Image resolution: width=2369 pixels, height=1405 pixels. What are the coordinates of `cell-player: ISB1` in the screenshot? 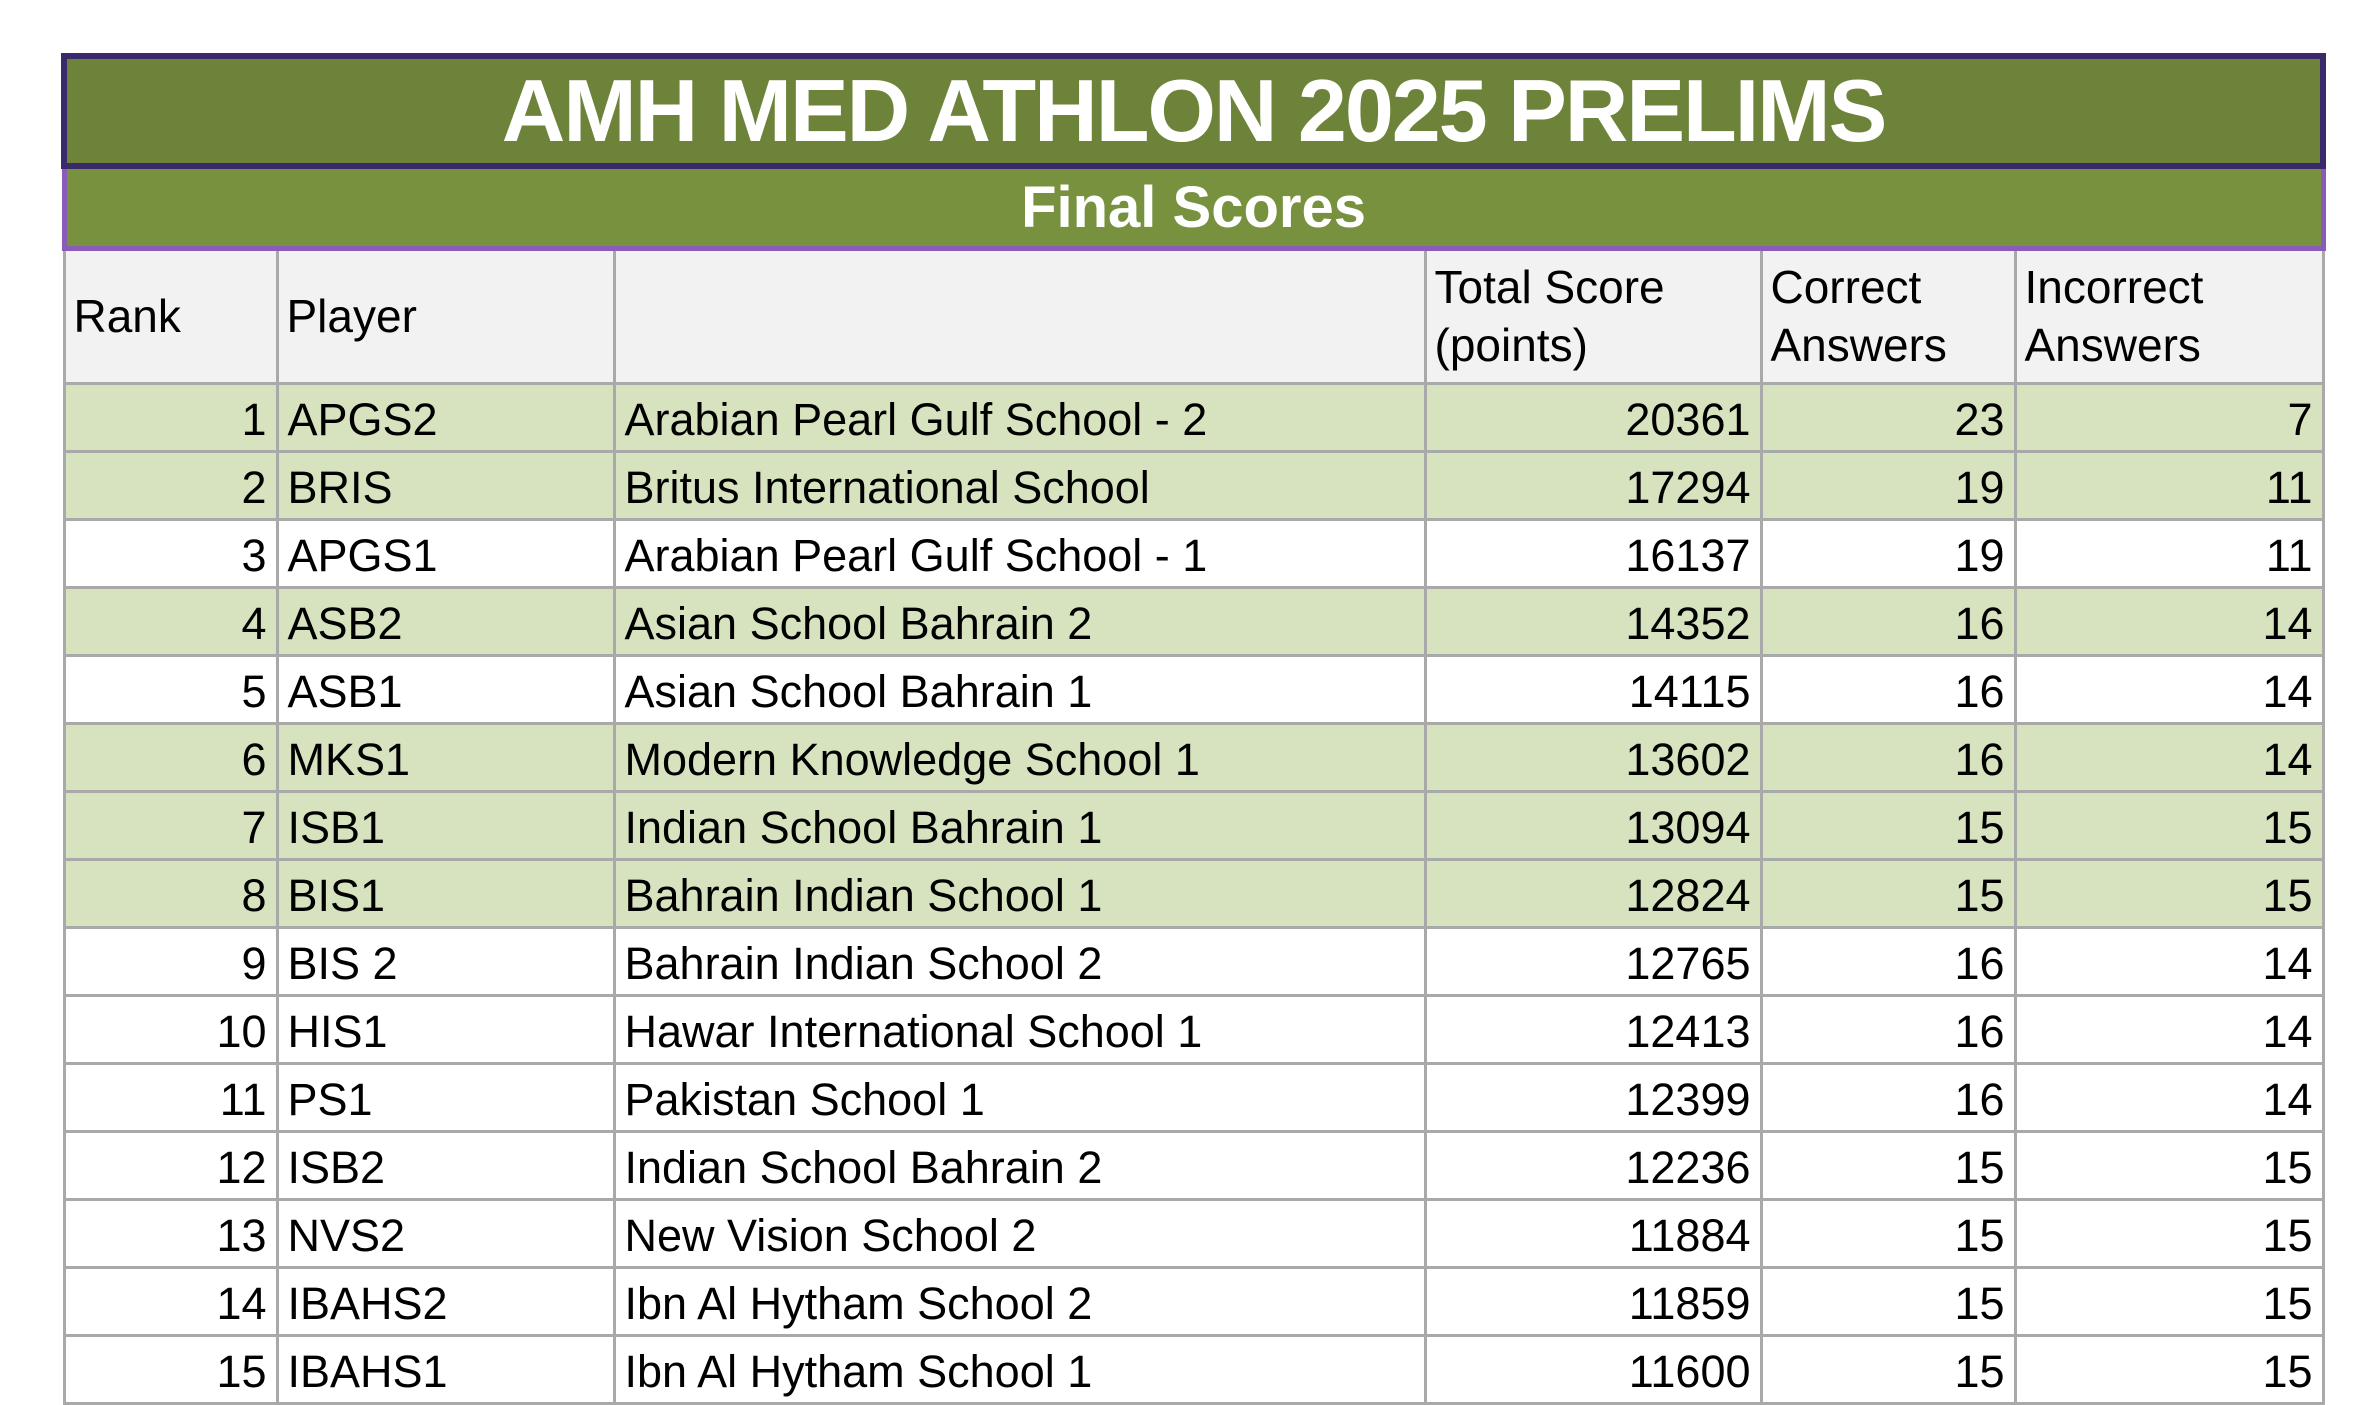 It's located at (445, 825).